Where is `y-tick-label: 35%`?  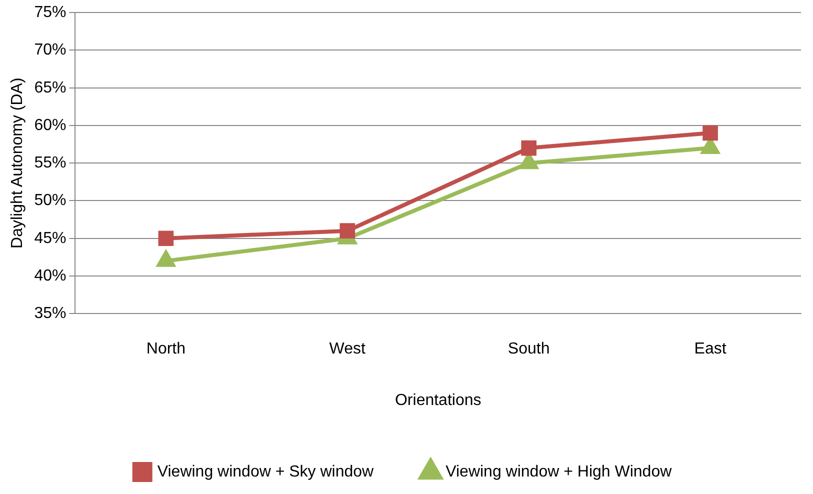
y-tick-label: 35% is located at coordinates (50, 313).